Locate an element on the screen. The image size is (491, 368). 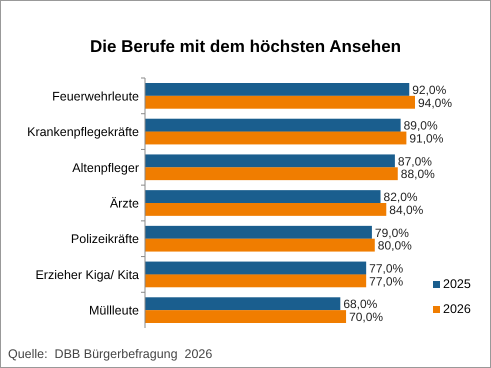
data-label: 82,0% is located at coordinates (401, 197).